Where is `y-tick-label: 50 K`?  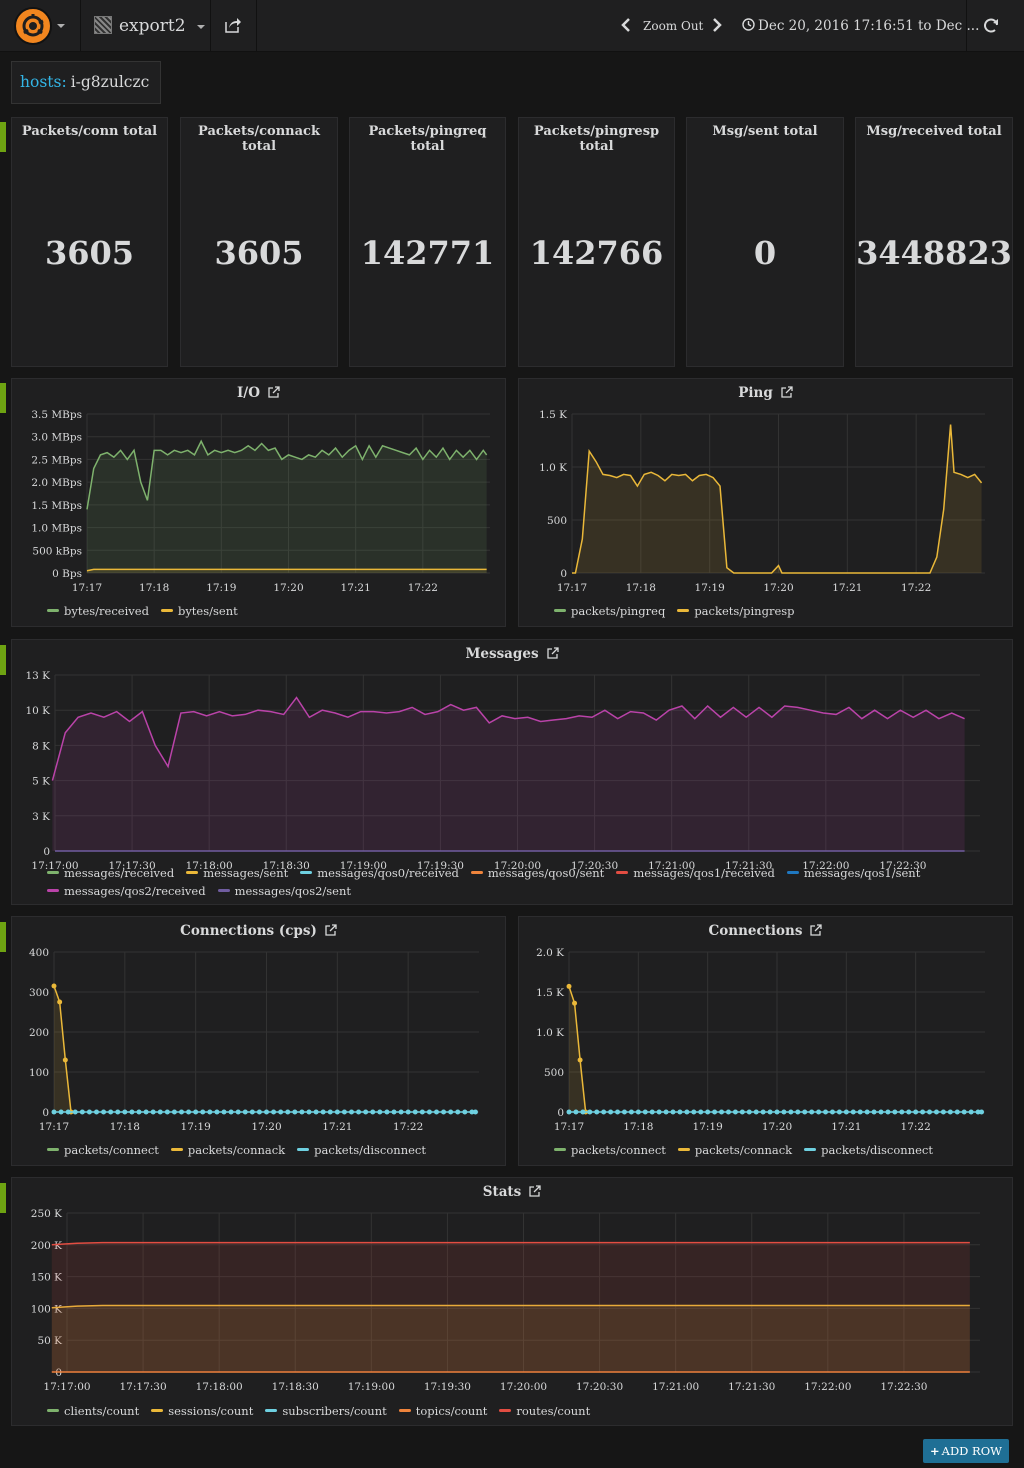 y-tick-label: 50 K is located at coordinates (49, 1341).